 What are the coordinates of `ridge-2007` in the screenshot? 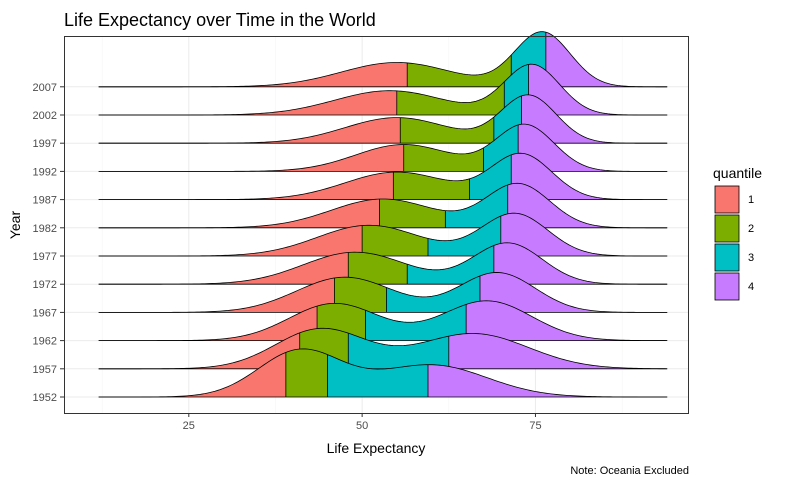 It's located at (383, 59).